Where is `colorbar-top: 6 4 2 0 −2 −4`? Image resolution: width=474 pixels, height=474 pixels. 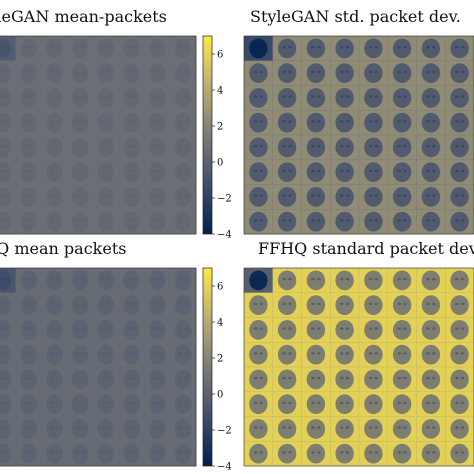
colorbar-top: 6 4 2 0 −2 −4 is located at coordinates (217, 138).